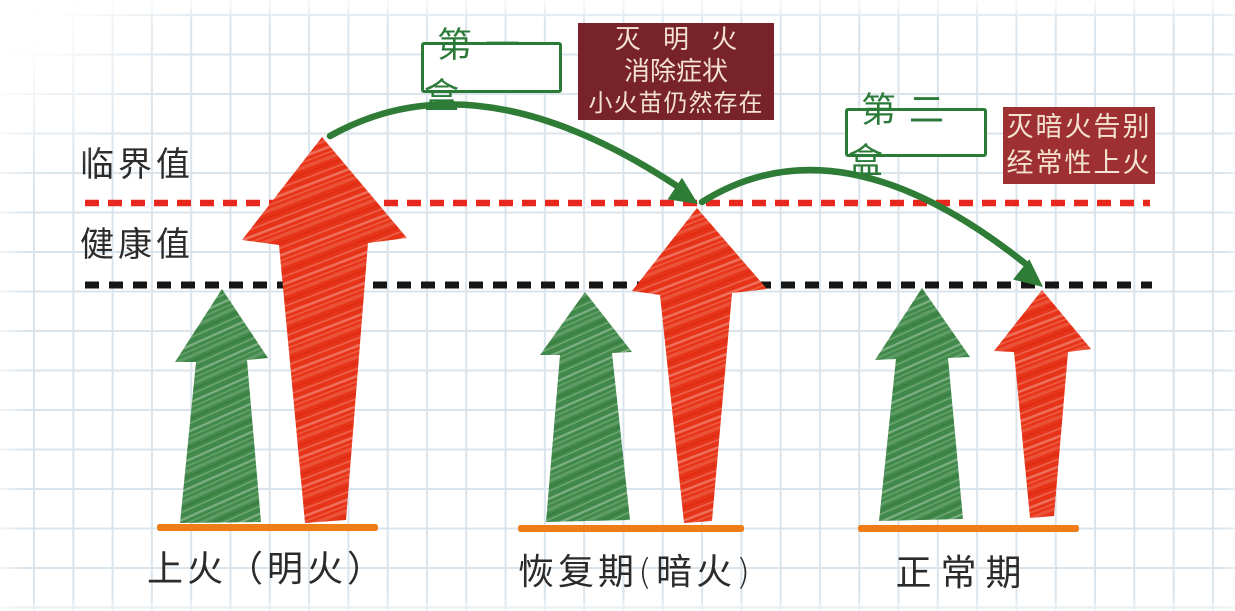 Image resolution: width=1235 pixels, height=611 pixels. I want to click on stage3-green-arrow, so click(922, 404).